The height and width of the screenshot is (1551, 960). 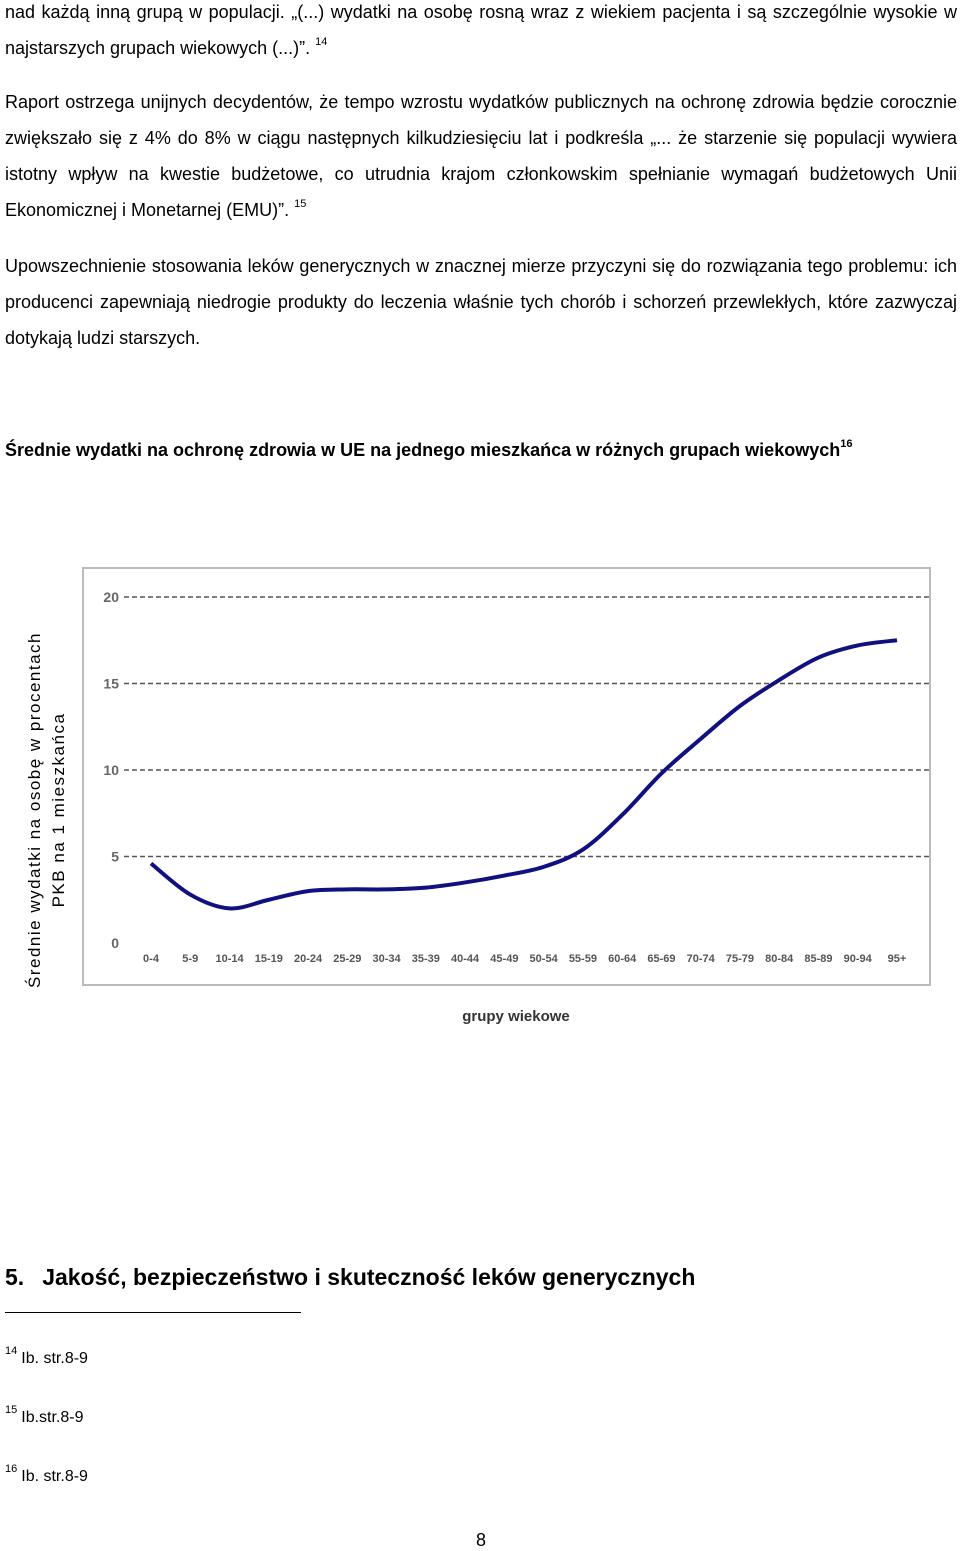 I want to click on x-tick-label: 40-44, so click(x=465, y=959).